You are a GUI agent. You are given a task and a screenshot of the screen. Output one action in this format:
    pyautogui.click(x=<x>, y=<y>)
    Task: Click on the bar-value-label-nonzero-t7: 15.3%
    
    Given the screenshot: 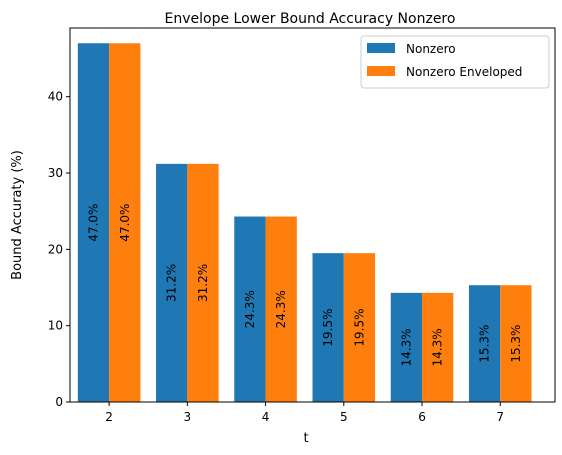 What is the action you would take?
    pyautogui.click(x=485, y=344)
    